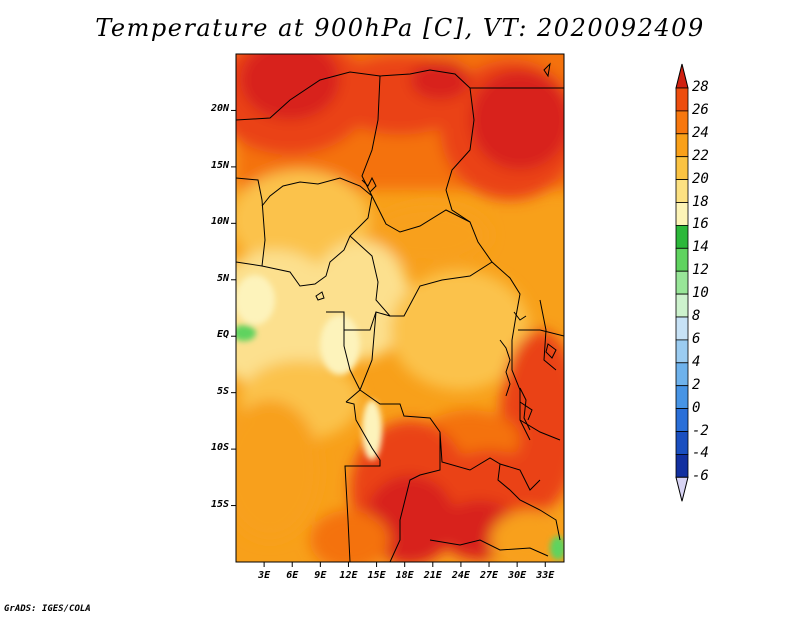 This screenshot has height=618, width=800. What do you see at coordinates (222, 391) in the screenshot?
I see `lat-tick-label: 5S` at bounding box center [222, 391].